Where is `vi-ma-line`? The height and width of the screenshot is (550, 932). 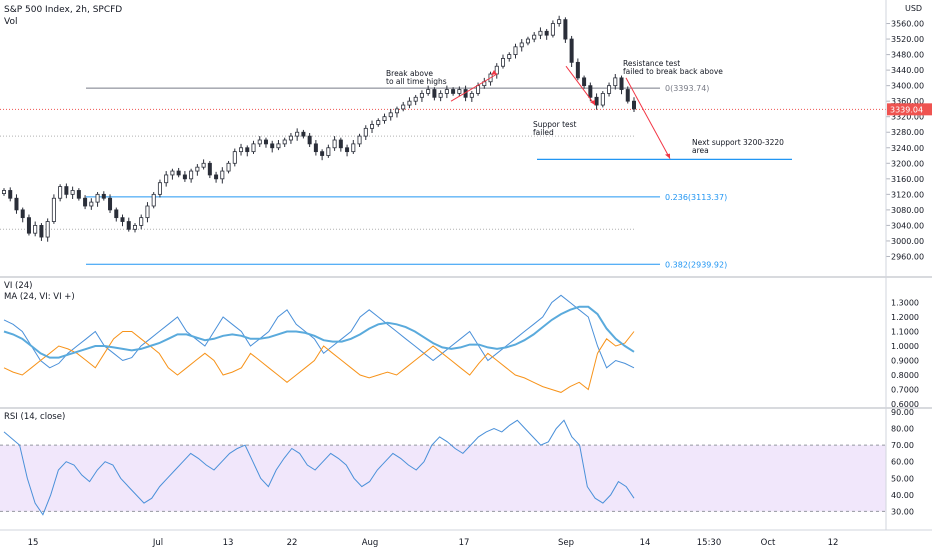 vi-ma-line is located at coordinates (319, 332).